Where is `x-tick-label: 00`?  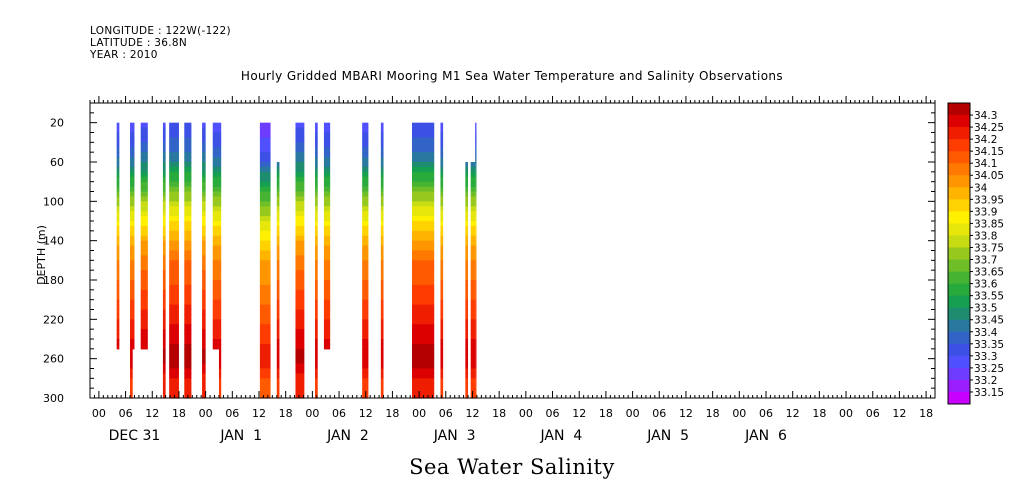 x-tick-label: 00 is located at coordinates (312, 413).